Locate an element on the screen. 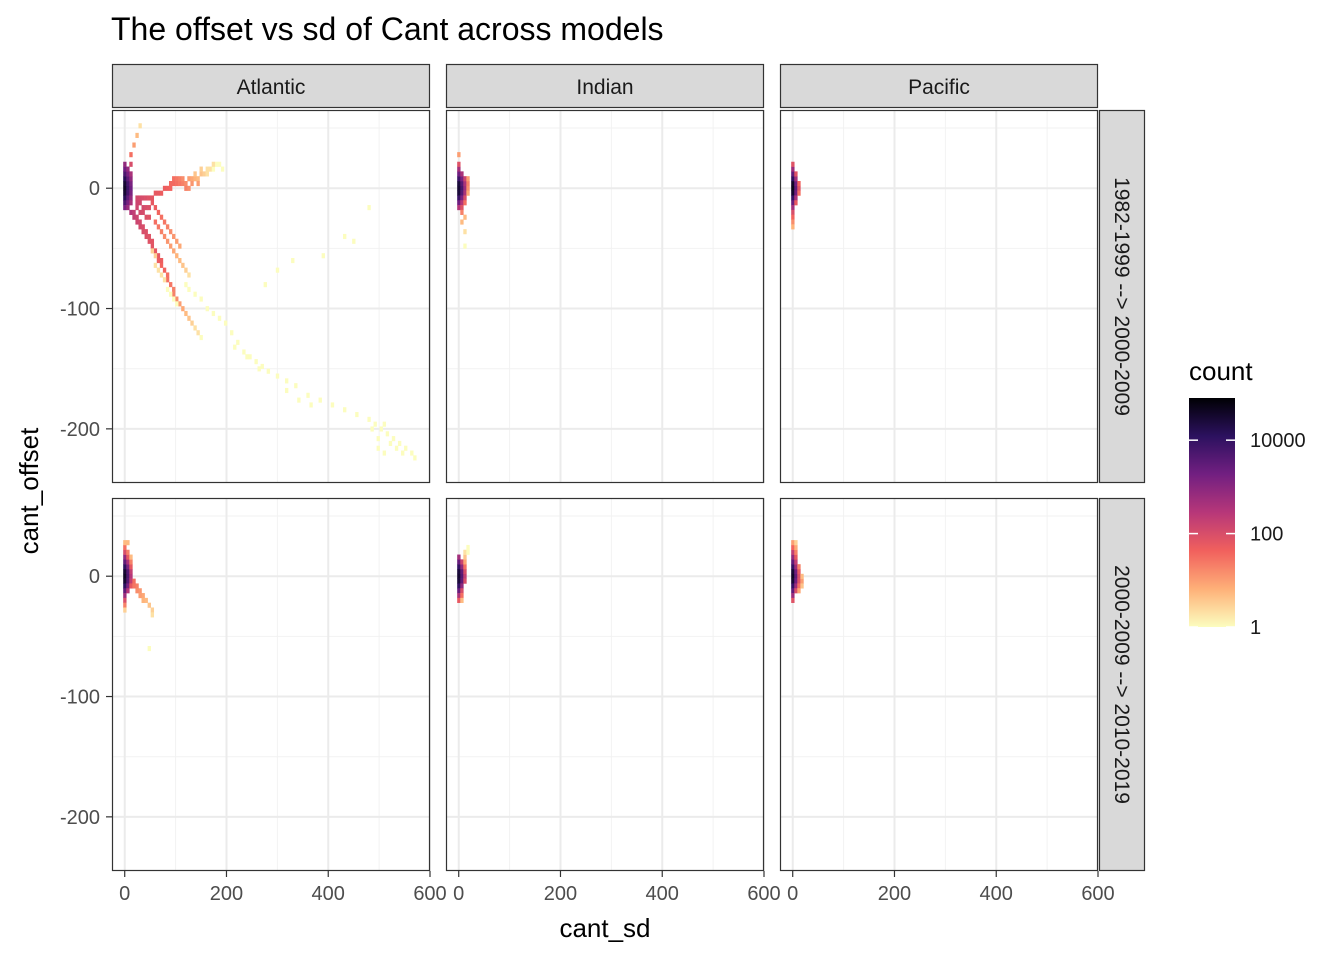 Image resolution: width=1344 pixels, height=965 pixels. legend-tick-label: 10000 is located at coordinates (1278, 441).